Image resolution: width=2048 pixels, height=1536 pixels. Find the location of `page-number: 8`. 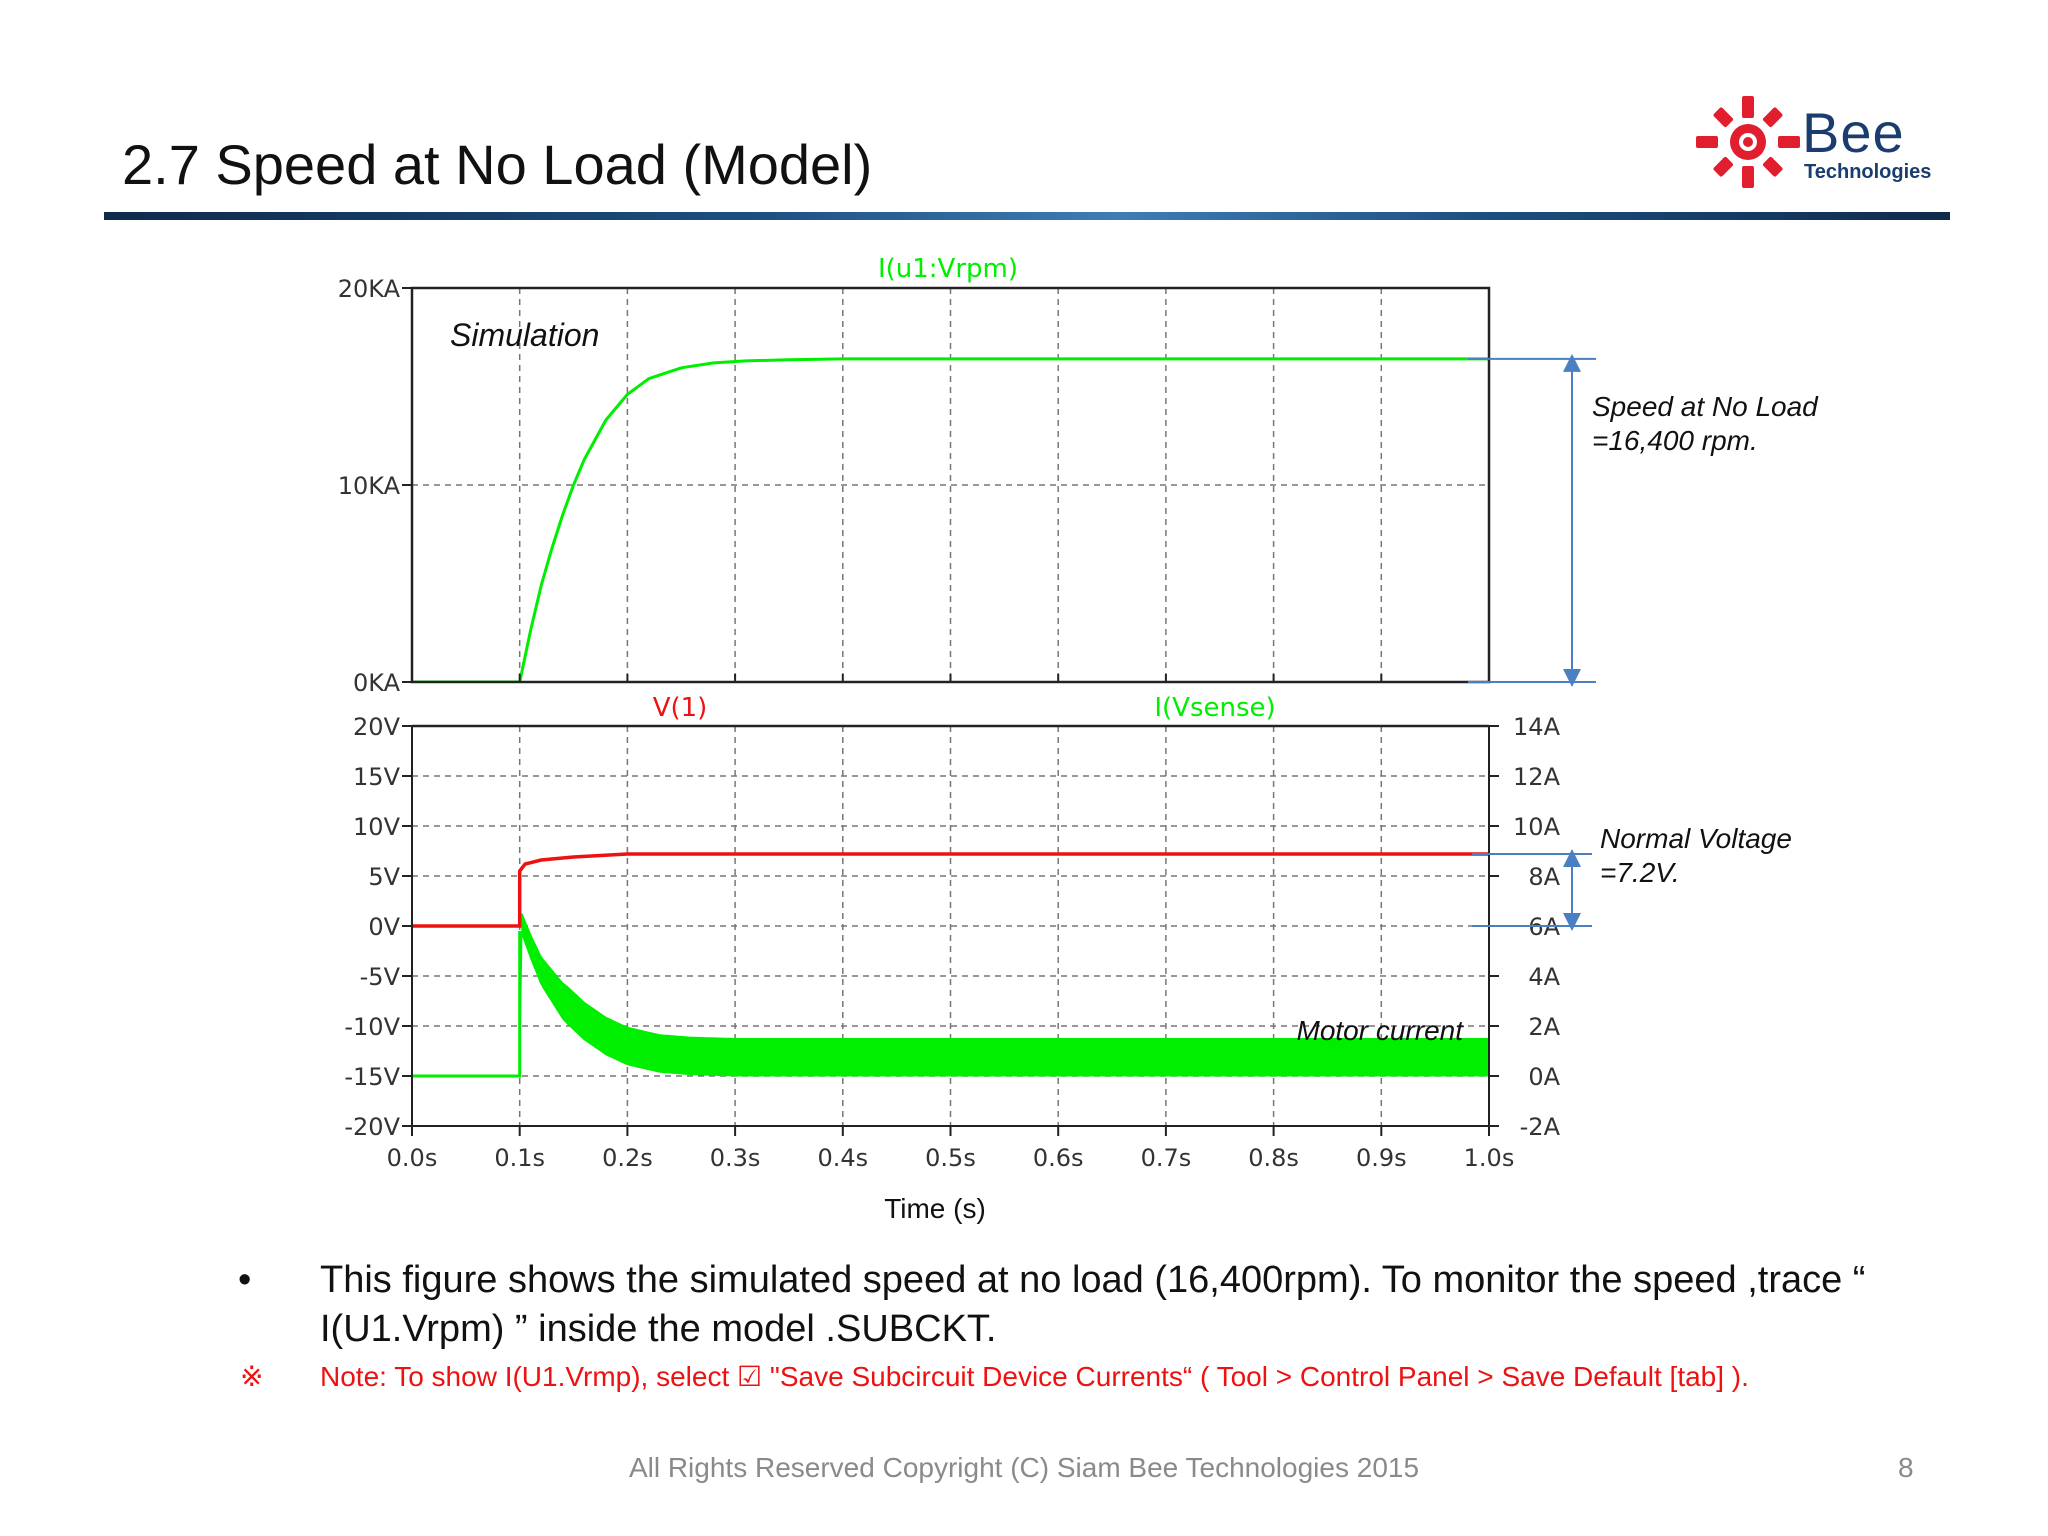

page-number: 8 is located at coordinates (1906, 1467).